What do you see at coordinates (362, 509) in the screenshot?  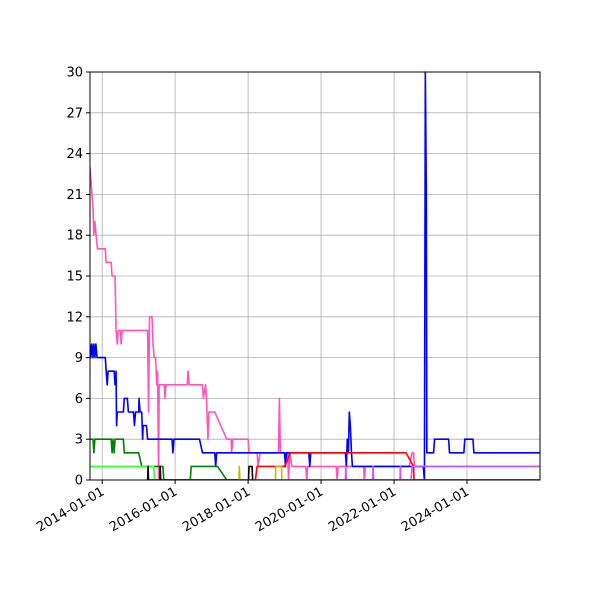 I see `x-tick-label: 2022-01-01` at bounding box center [362, 509].